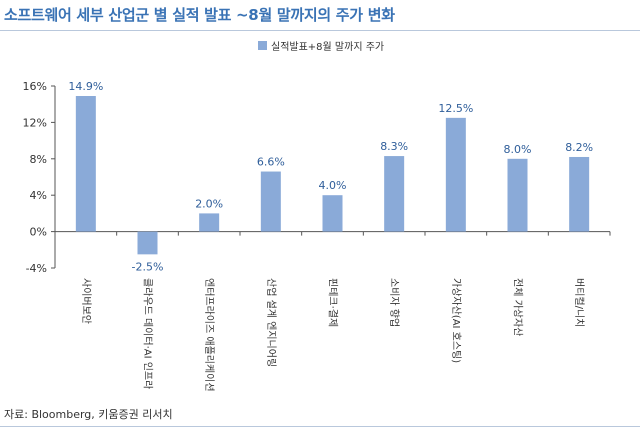 The height and width of the screenshot is (430, 640). What do you see at coordinates (271, 162) in the screenshot?
I see `bar-value-label: 6.6%` at bounding box center [271, 162].